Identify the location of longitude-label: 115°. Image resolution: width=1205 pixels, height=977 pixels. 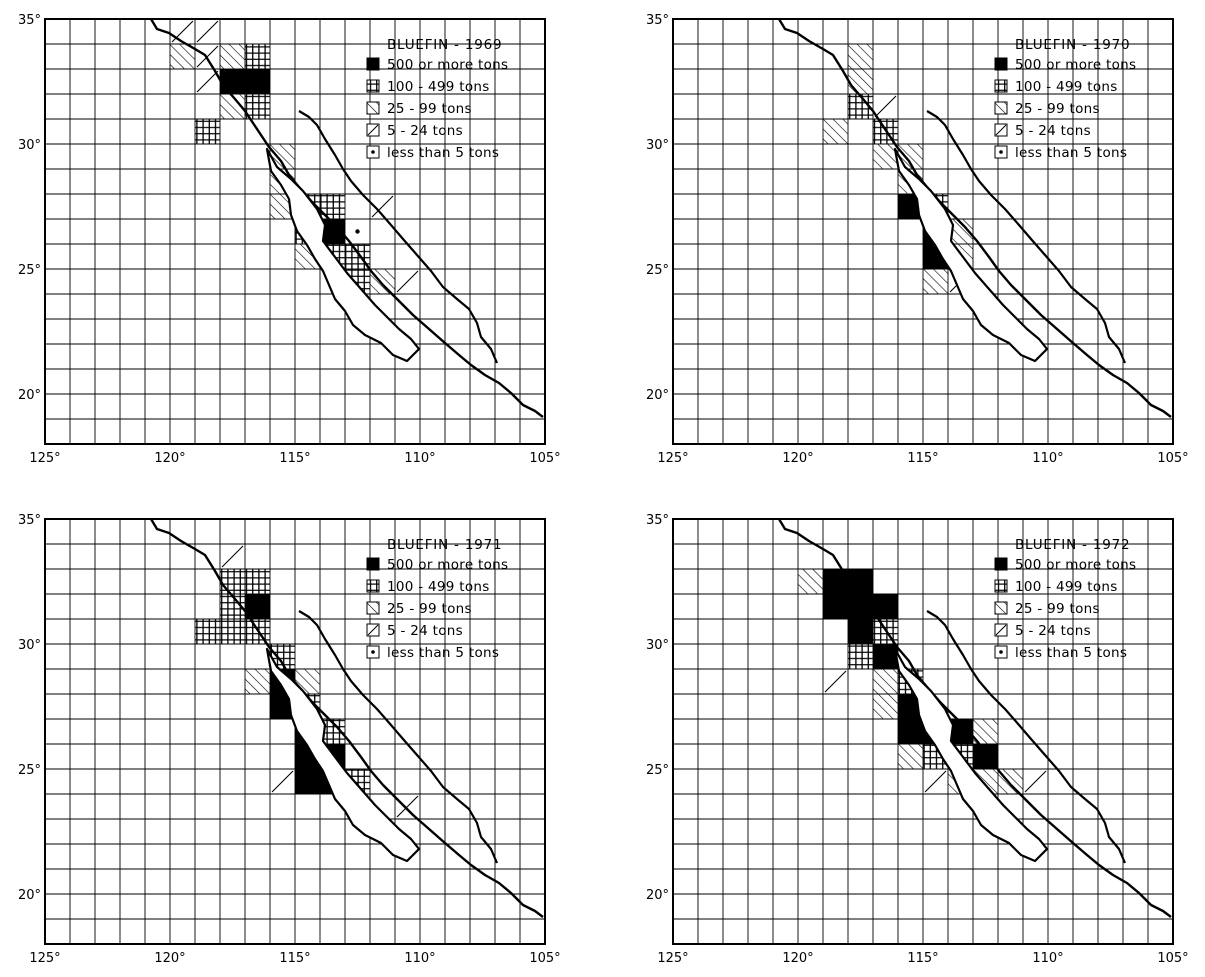
(922, 958).